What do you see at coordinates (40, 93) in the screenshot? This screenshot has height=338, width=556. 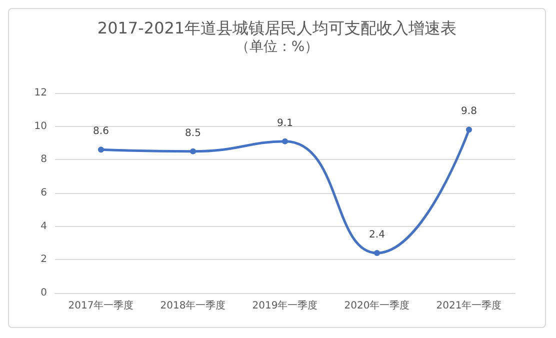 I see `y-tick-label: 12` at bounding box center [40, 93].